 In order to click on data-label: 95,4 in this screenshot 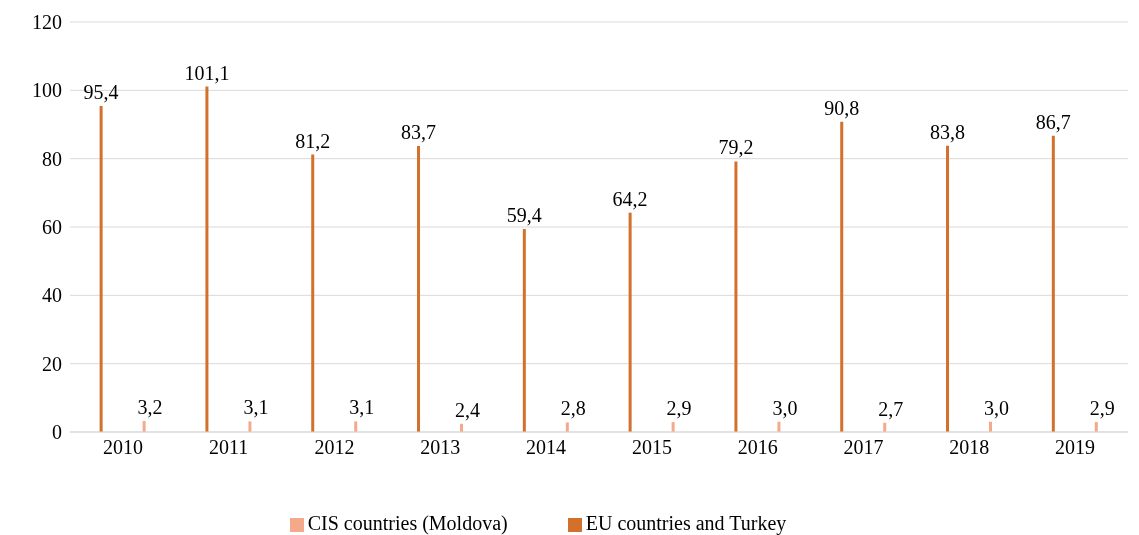, I will do `click(101, 92)`.